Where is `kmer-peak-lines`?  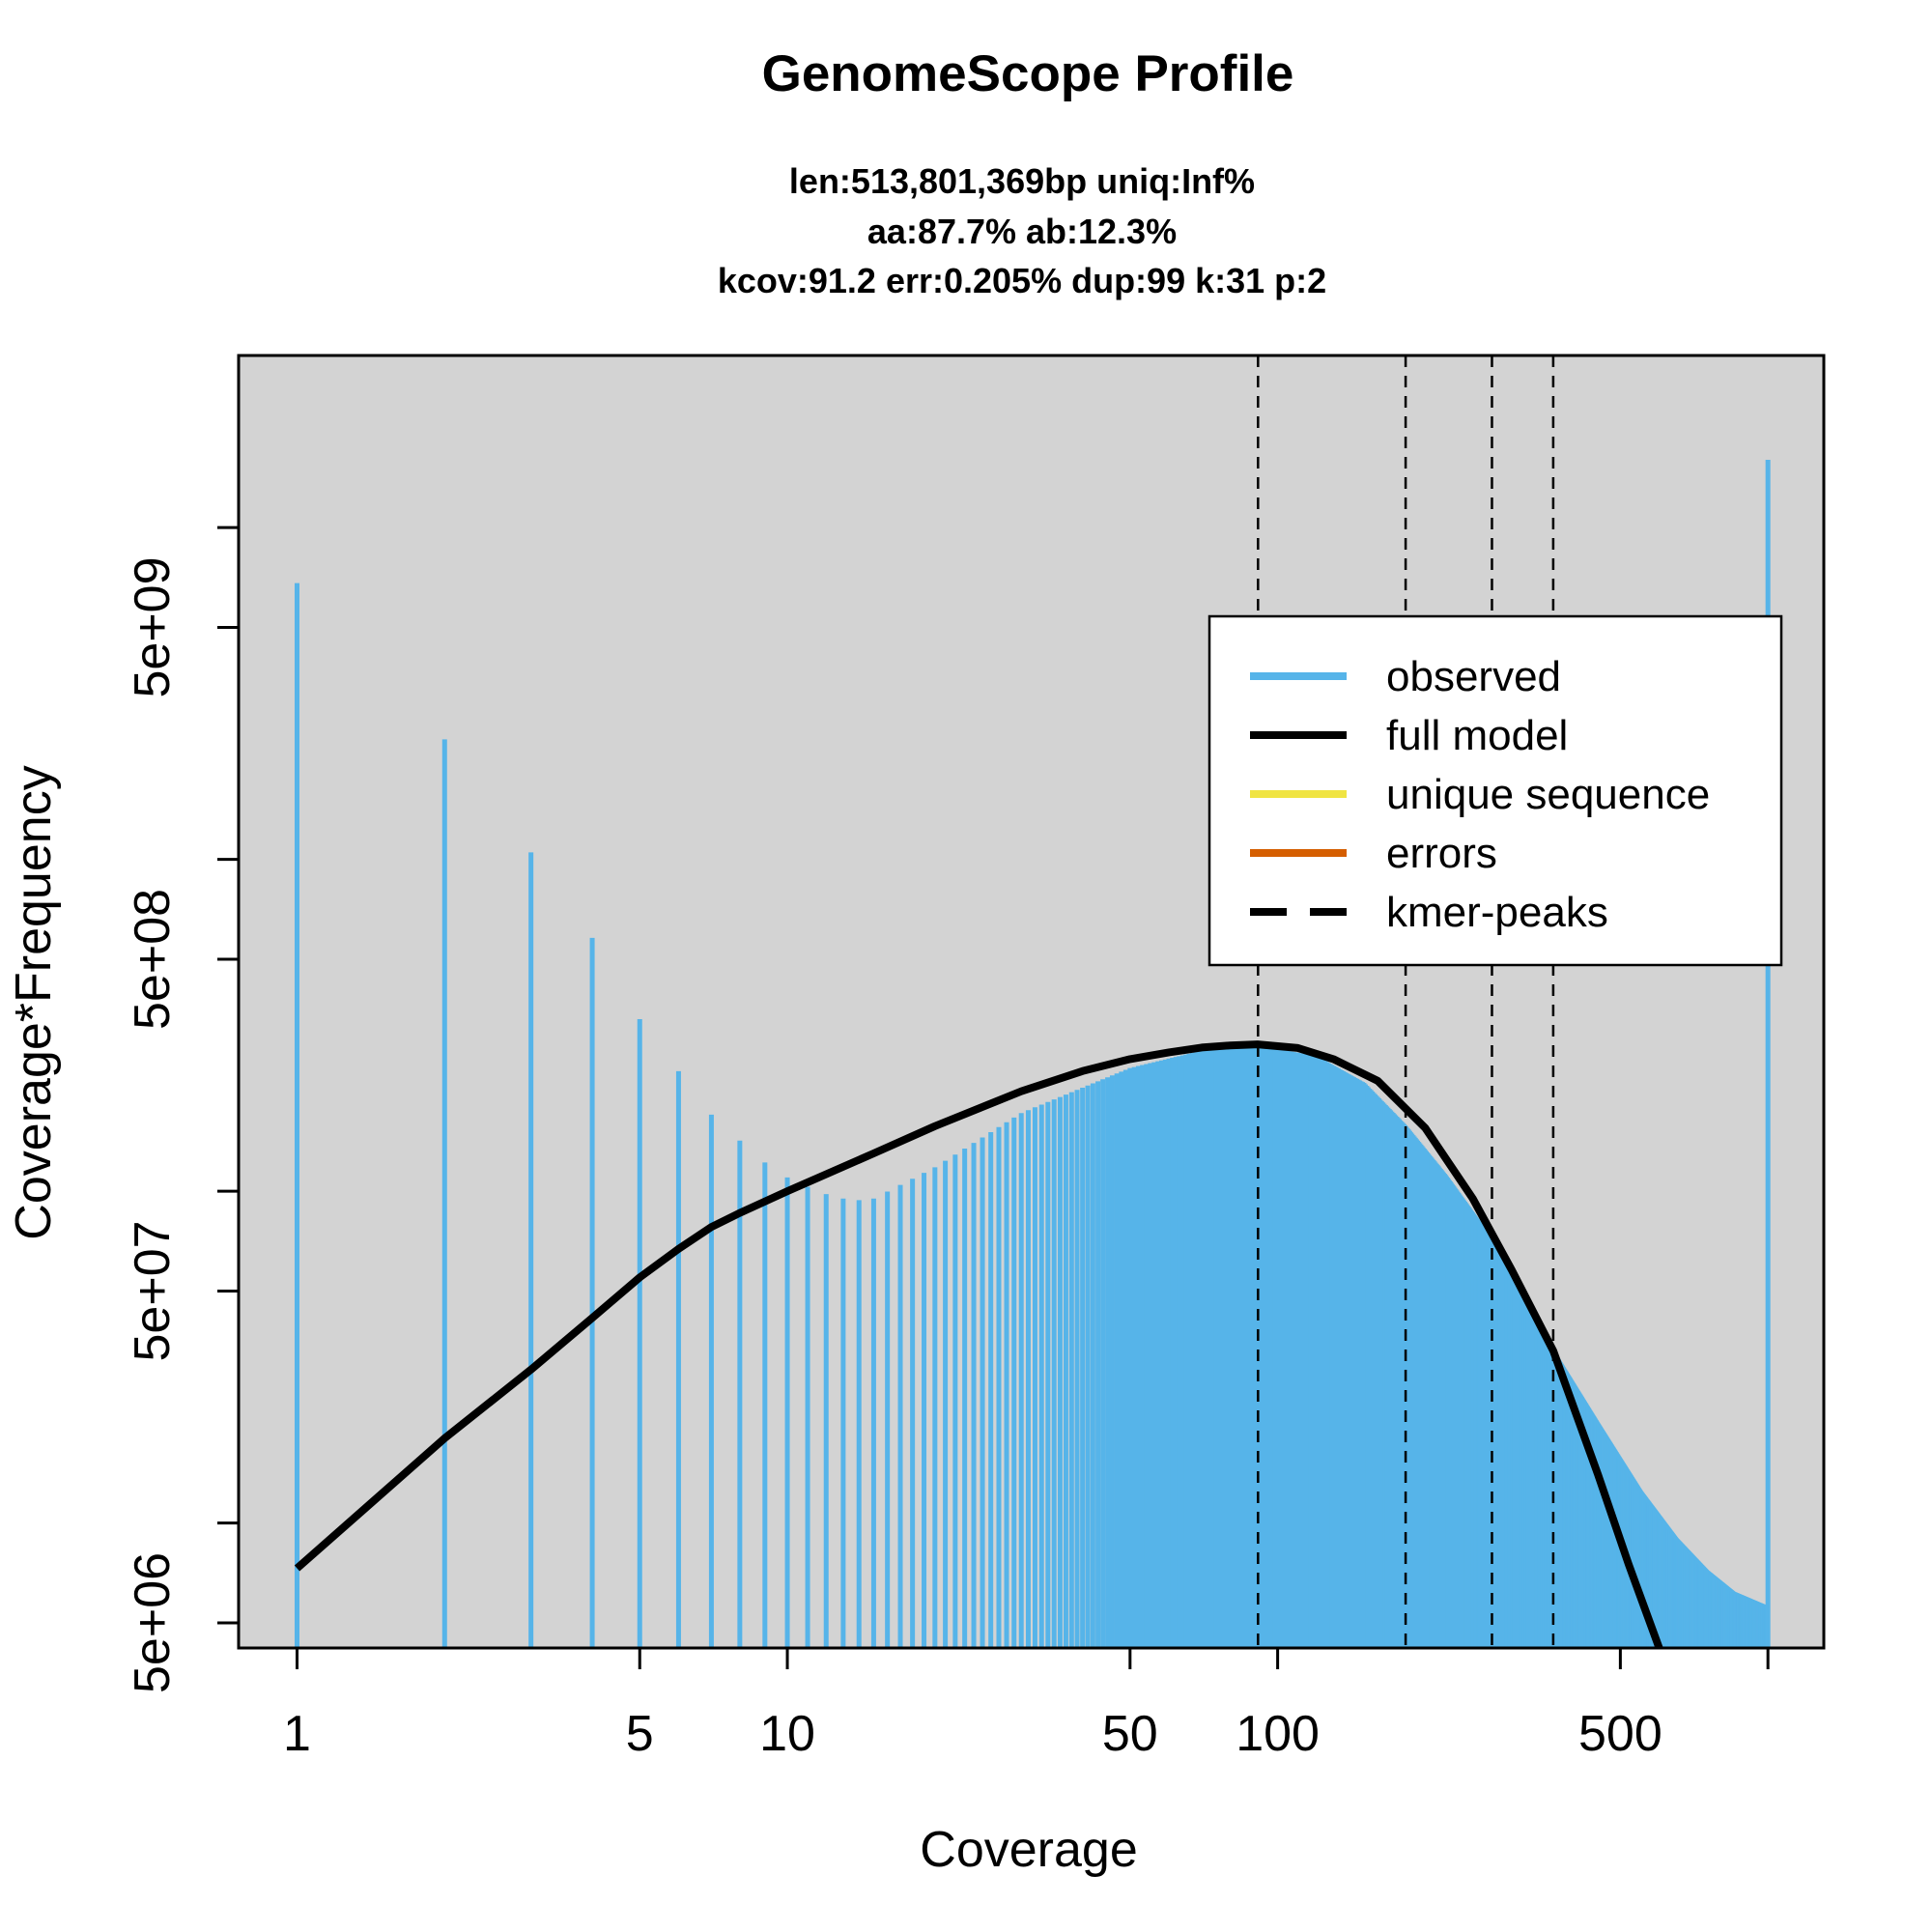 kmer-peak-lines is located at coordinates (1406, 1002).